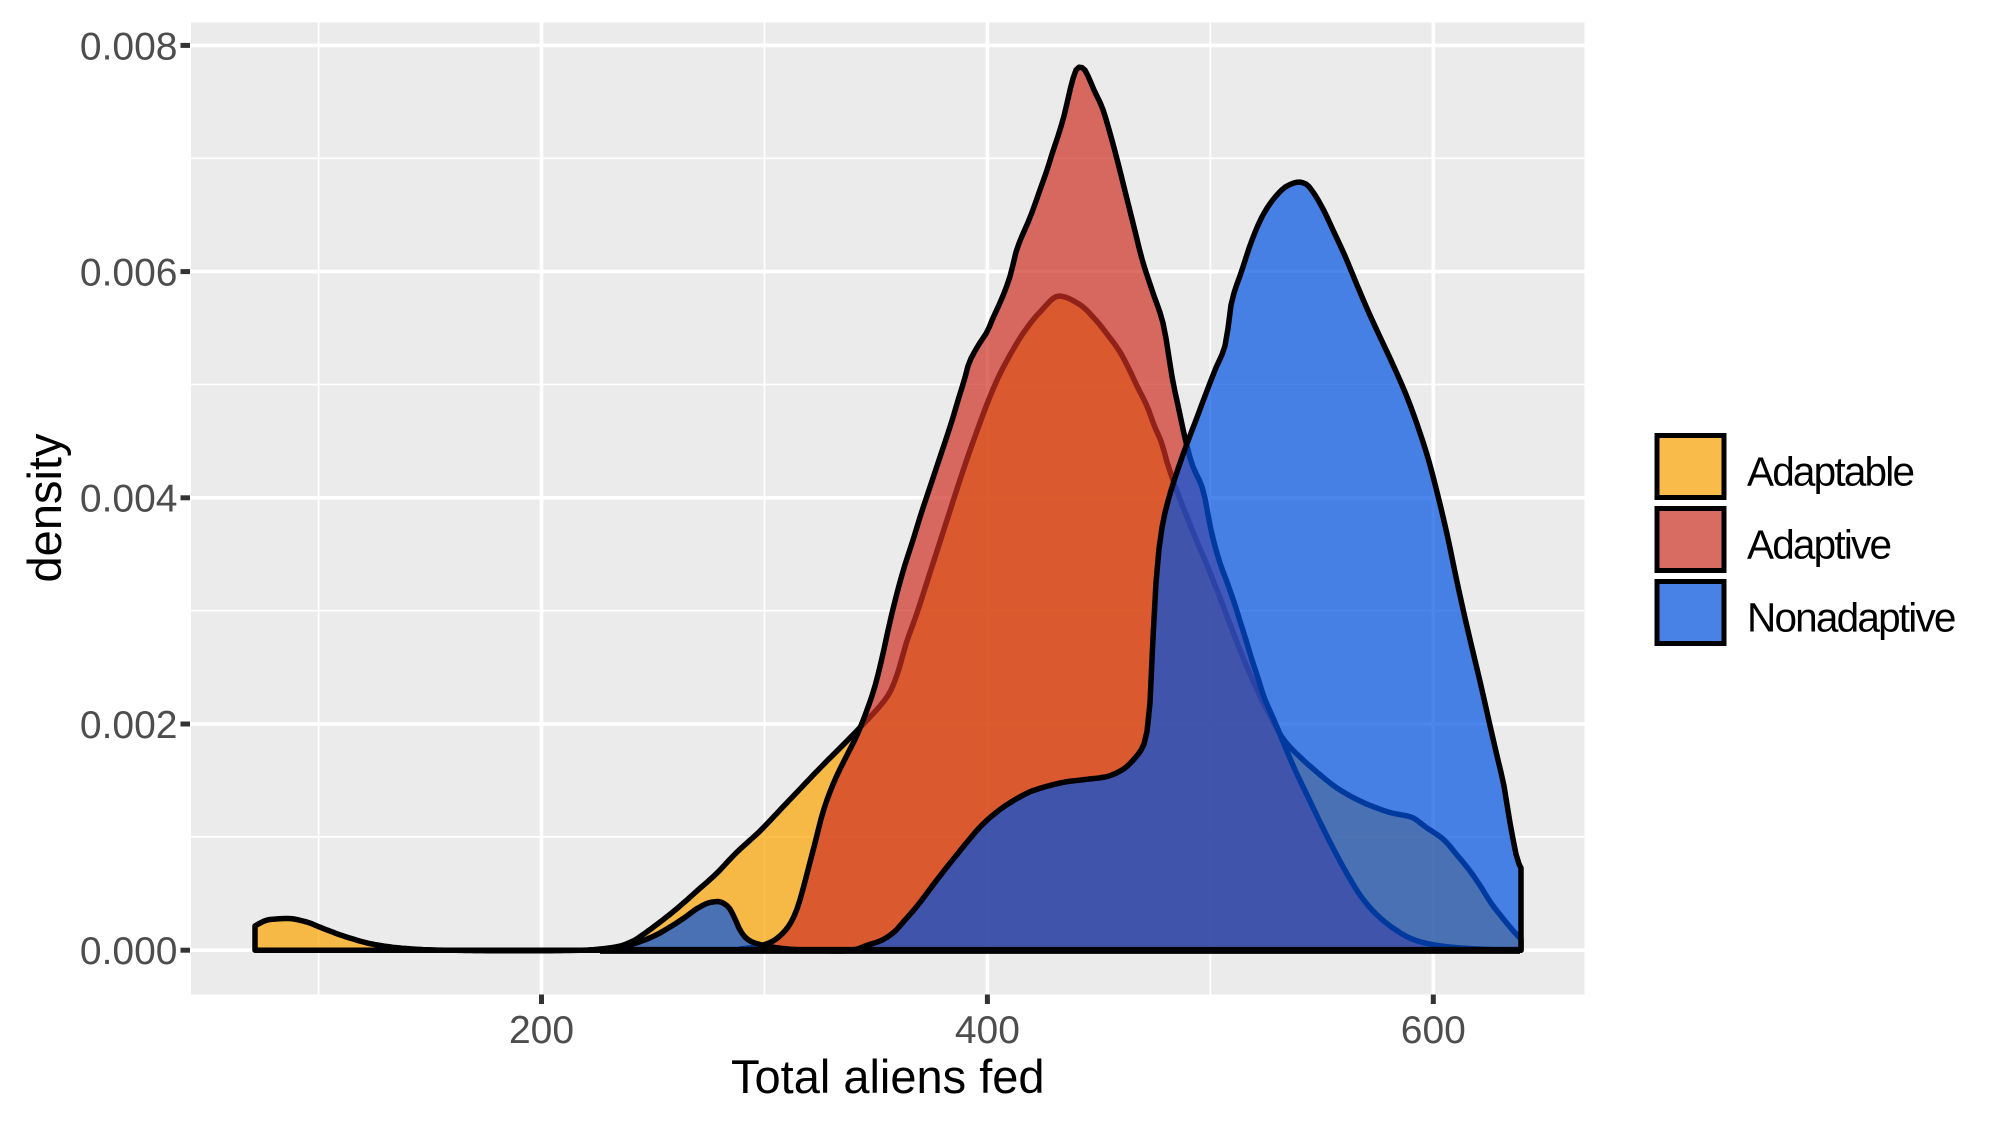  I want to click on svg-text: Nonadaptive, so click(1851, 618).